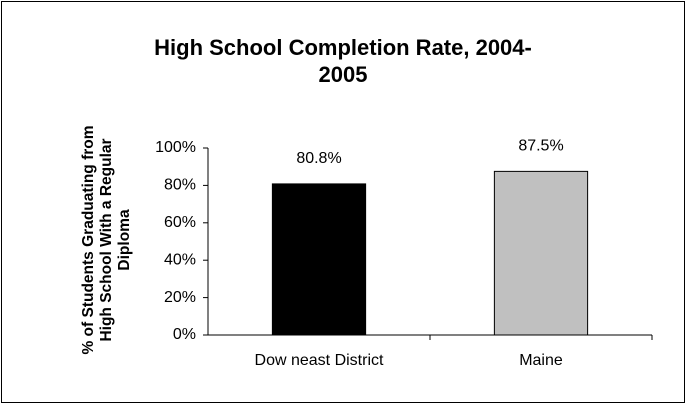 This screenshot has width=686, height=404. What do you see at coordinates (343, 61) in the screenshot?
I see `chart-title: High School Completion Rate, 2004-2005` at bounding box center [343, 61].